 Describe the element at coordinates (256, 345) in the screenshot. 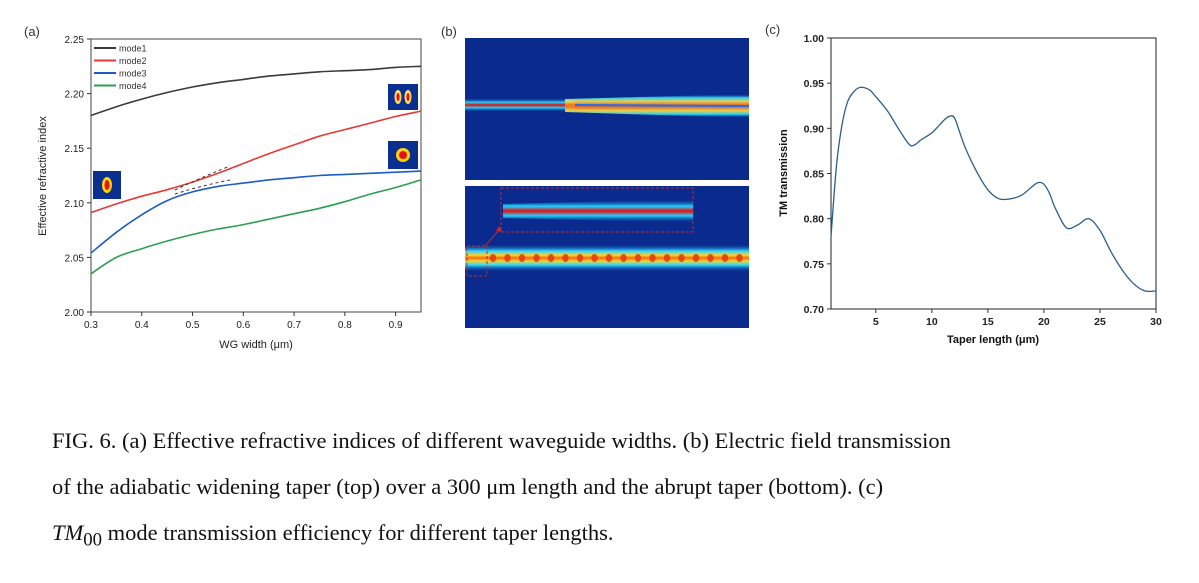

I see `x-axis-label-a: WG width (μm)` at that location.